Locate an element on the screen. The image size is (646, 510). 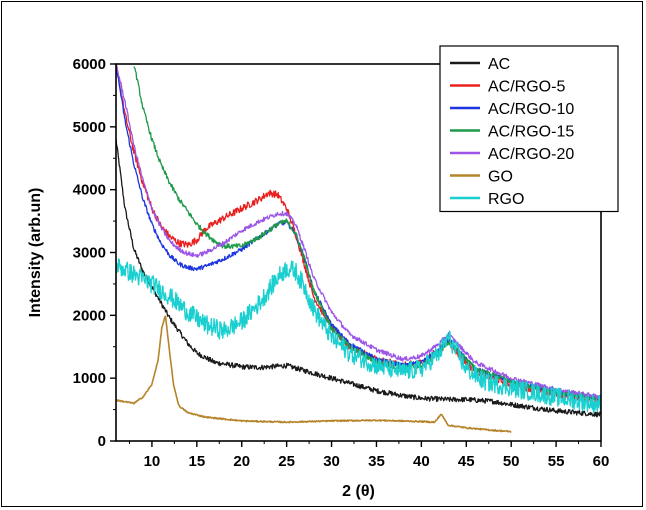
x-tick-label: 45 is located at coordinates (466, 461).